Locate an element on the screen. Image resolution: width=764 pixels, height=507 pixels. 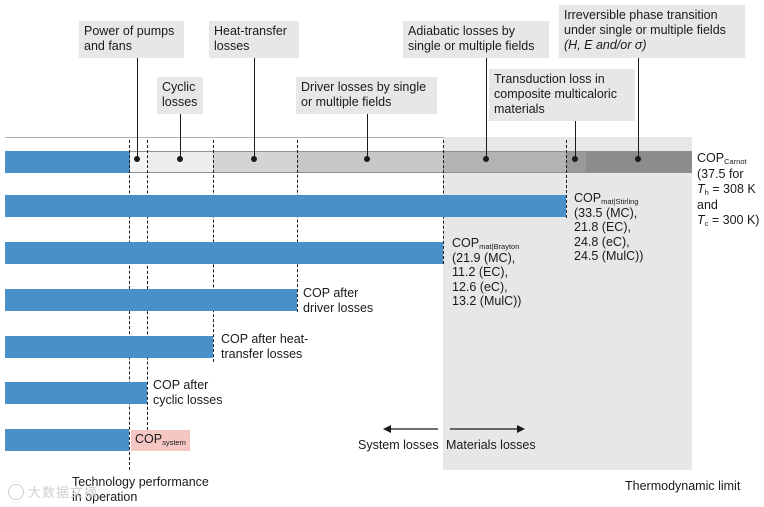
segment-driver-losses is located at coordinates (370, 162).